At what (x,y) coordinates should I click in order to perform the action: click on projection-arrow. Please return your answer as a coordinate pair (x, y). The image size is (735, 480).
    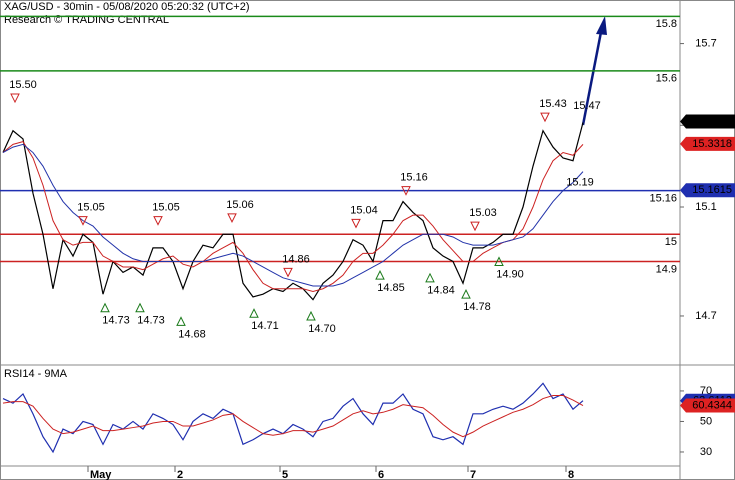
    Looking at the image, I should click on (592, 78).